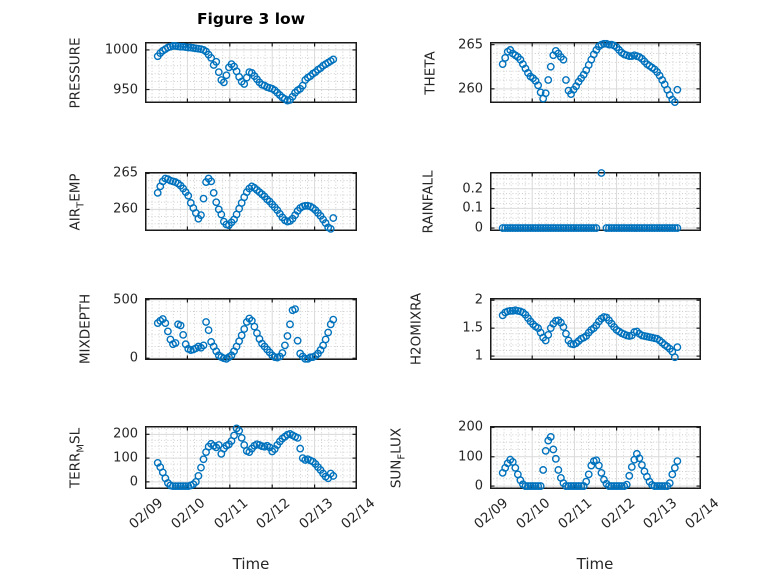 This screenshot has width=778, height=583. I want to click on ylabel-text: SUN, so click(396, 473).